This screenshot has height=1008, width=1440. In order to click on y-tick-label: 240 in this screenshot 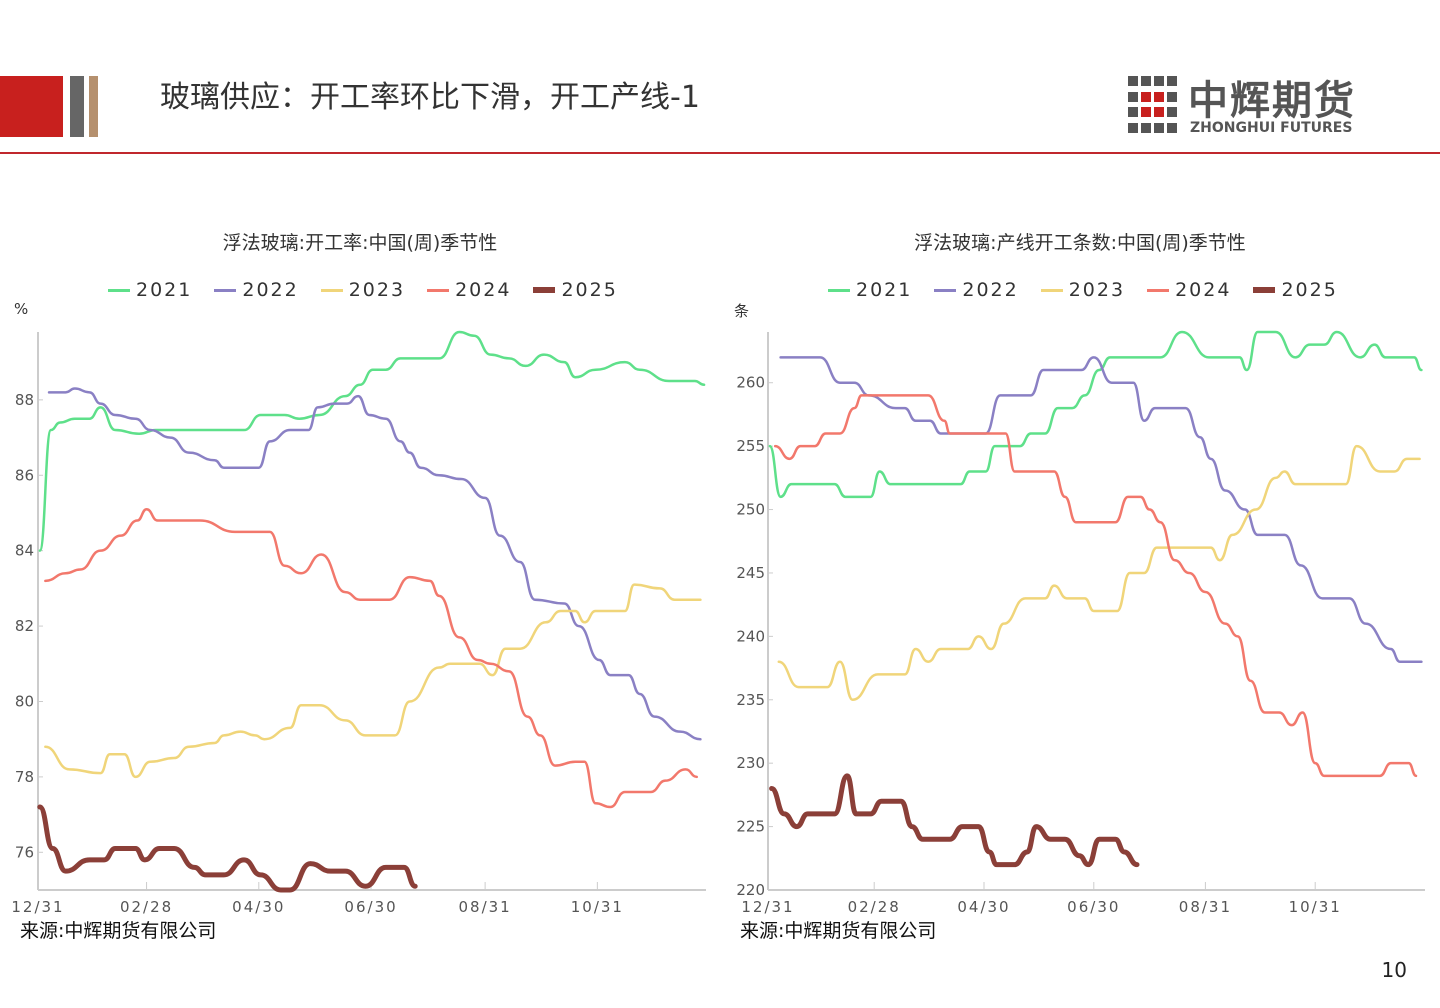, I will do `click(750, 636)`.